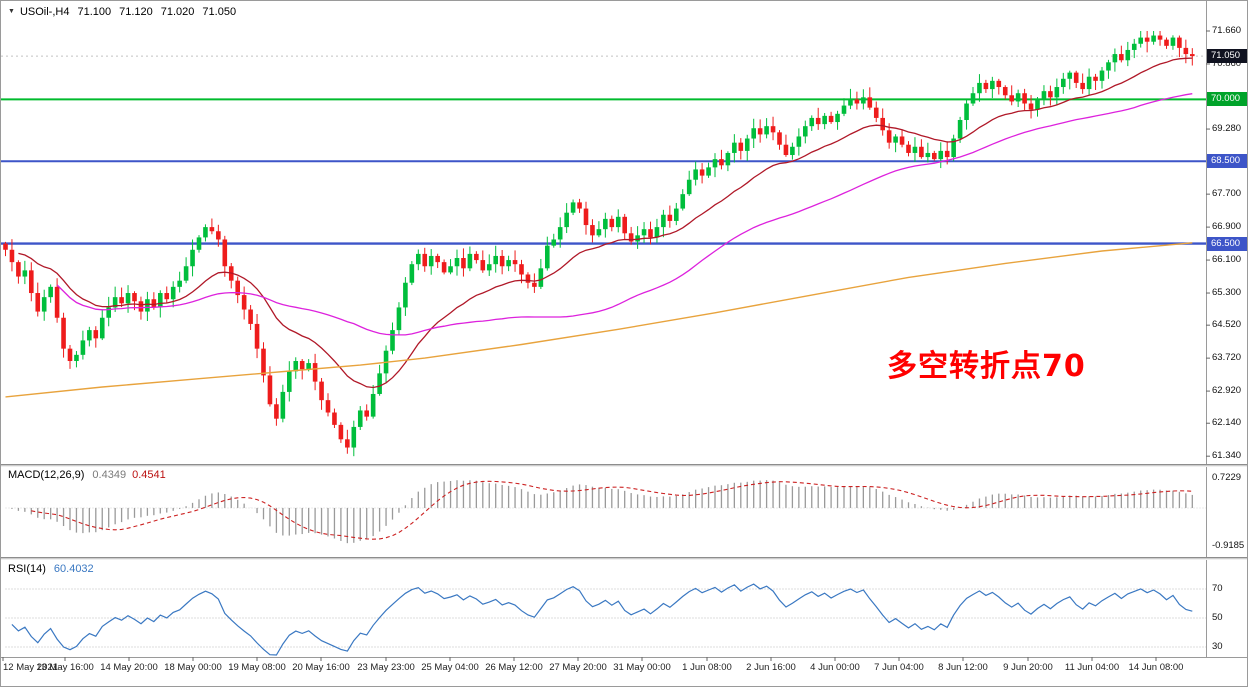  I want to click on price-tick-label: 70.860, so click(1227, 63).